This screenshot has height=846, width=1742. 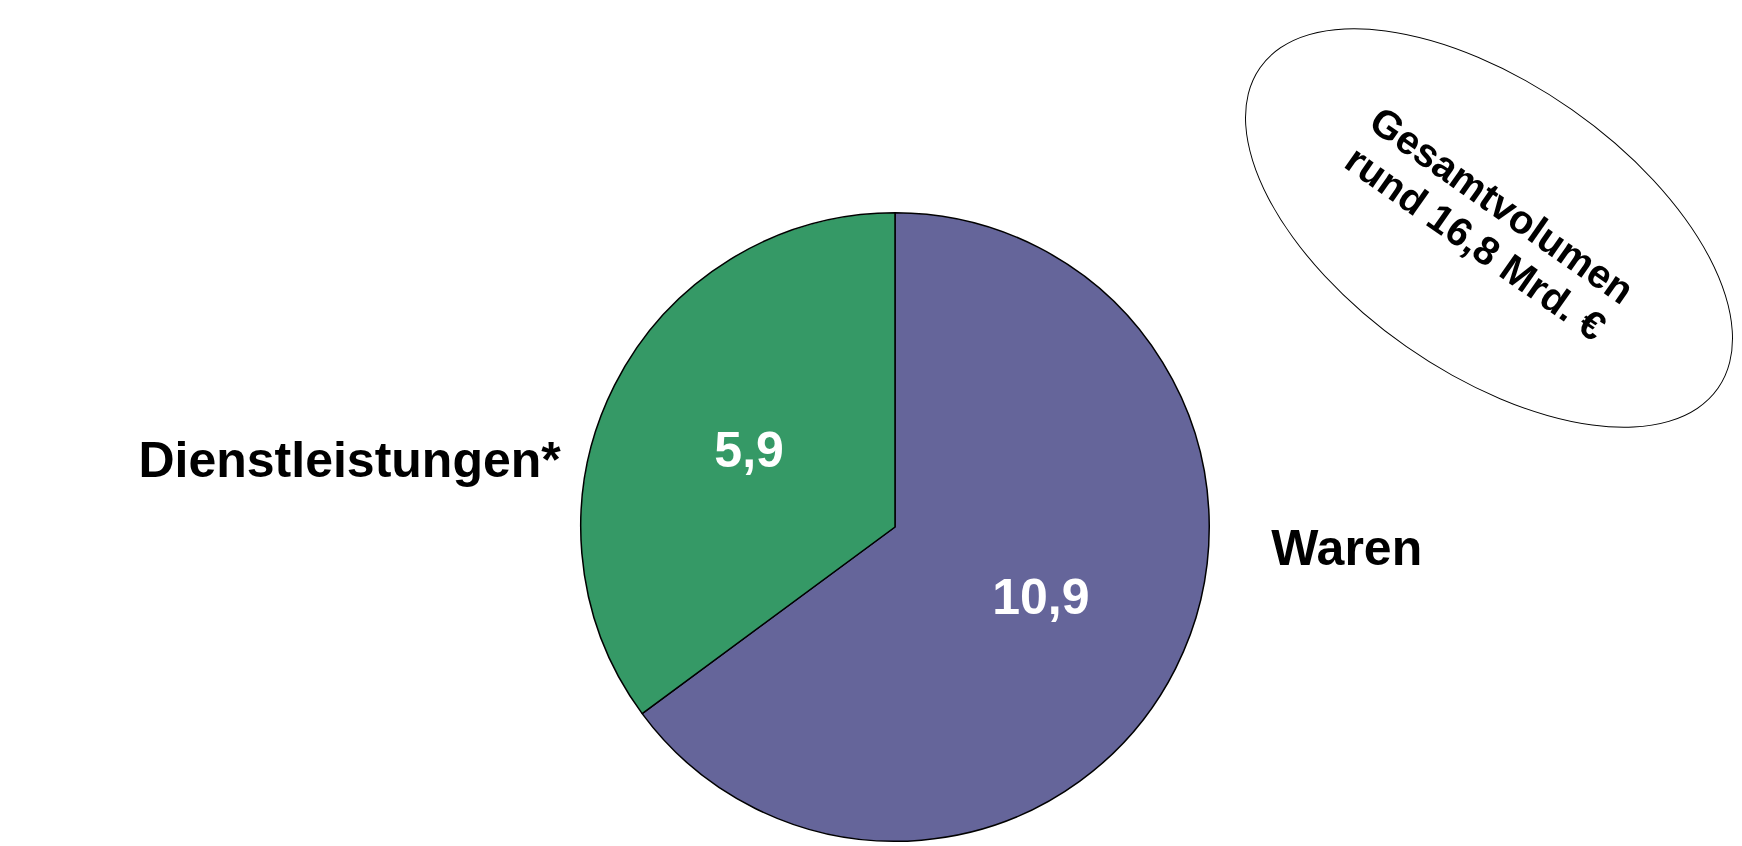 What do you see at coordinates (350, 459) in the screenshot?
I see `slice-label: Dienstleistungen*` at bounding box center [350, 459].